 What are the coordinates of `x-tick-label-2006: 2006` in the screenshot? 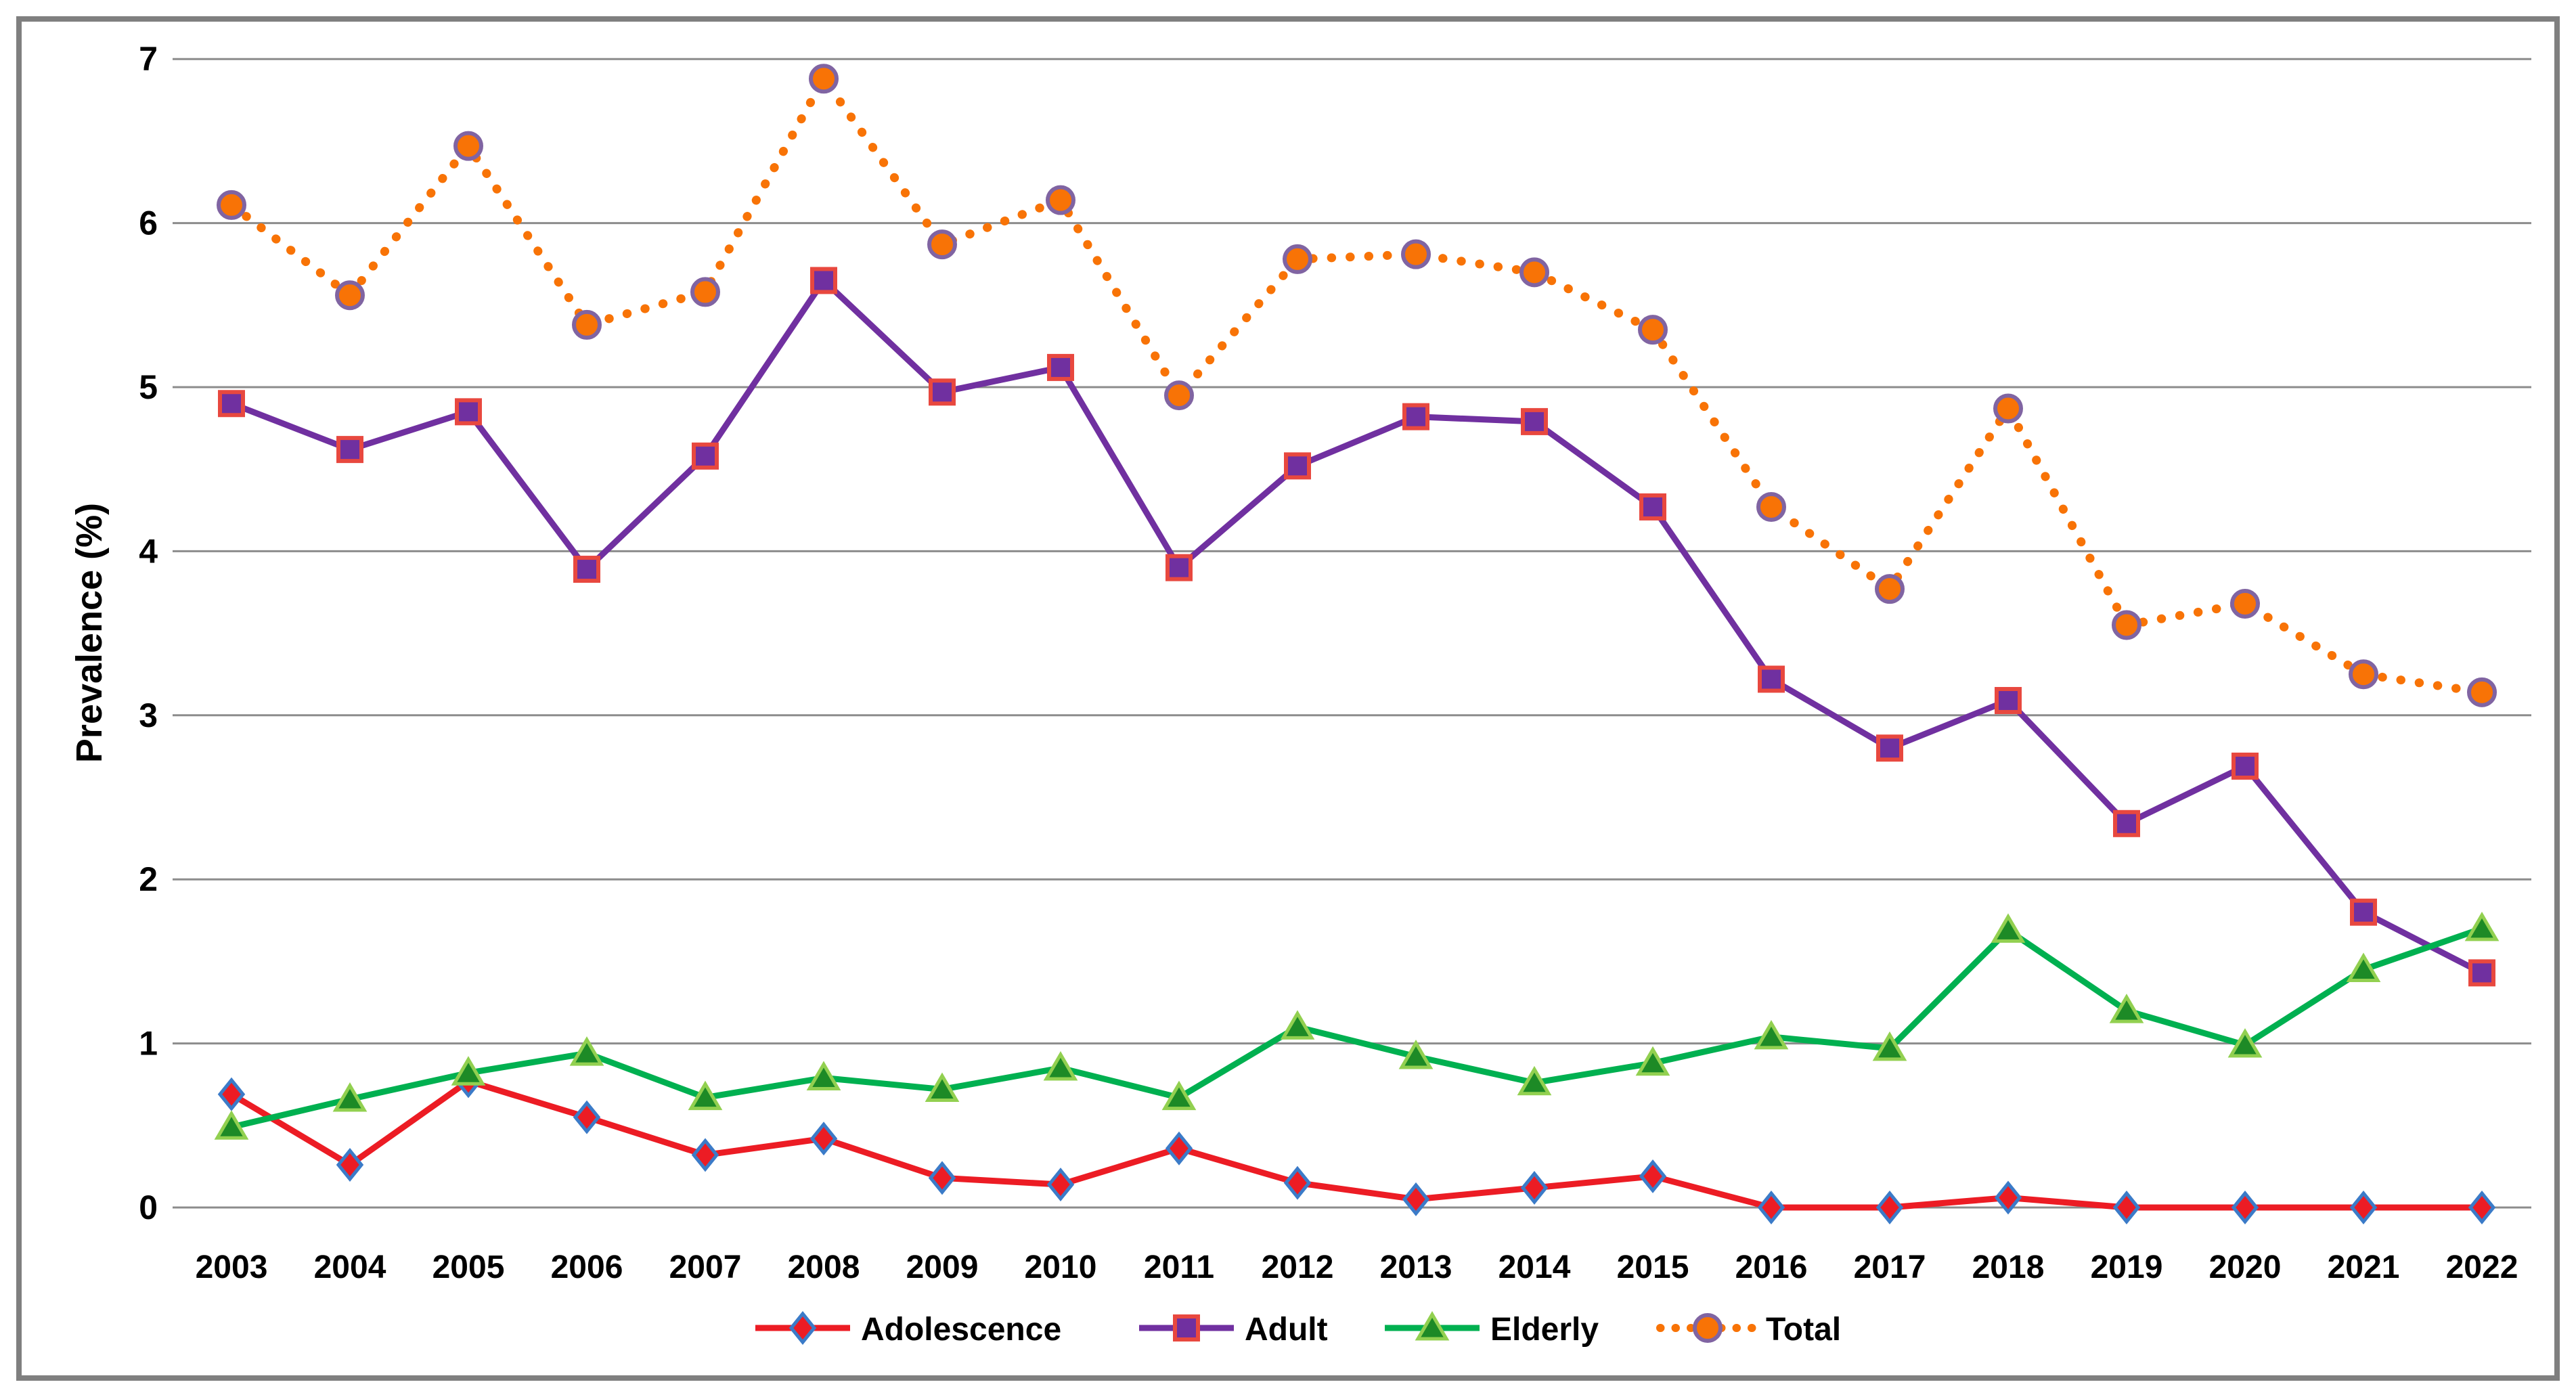 It's located at (587, 1267).